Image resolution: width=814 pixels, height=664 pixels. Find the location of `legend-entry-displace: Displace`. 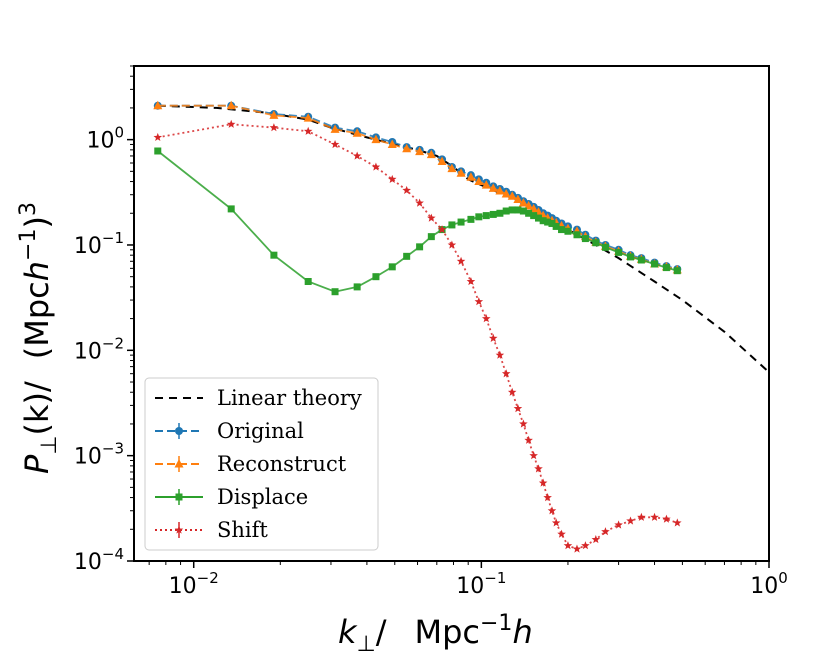

legend-entry-displace: Displace is located at coordinates (231, 497).